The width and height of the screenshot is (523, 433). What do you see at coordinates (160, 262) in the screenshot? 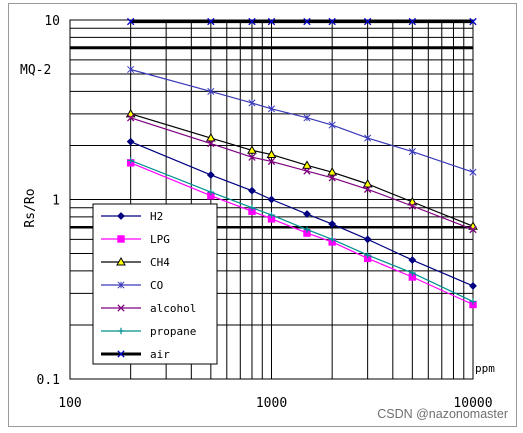
I see `legend-label: CH4` at bounding box center [160, 262].